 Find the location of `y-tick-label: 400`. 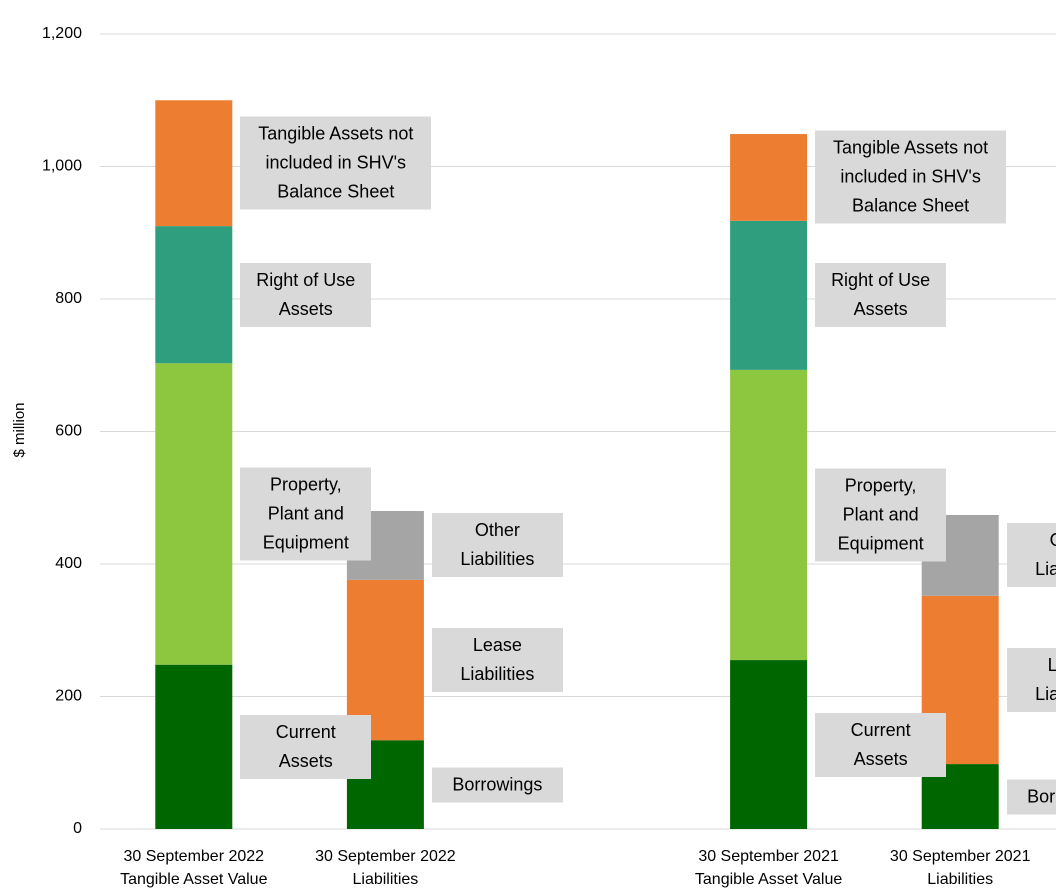

y-tick-label: 400 is located at coordinates (68, 563).